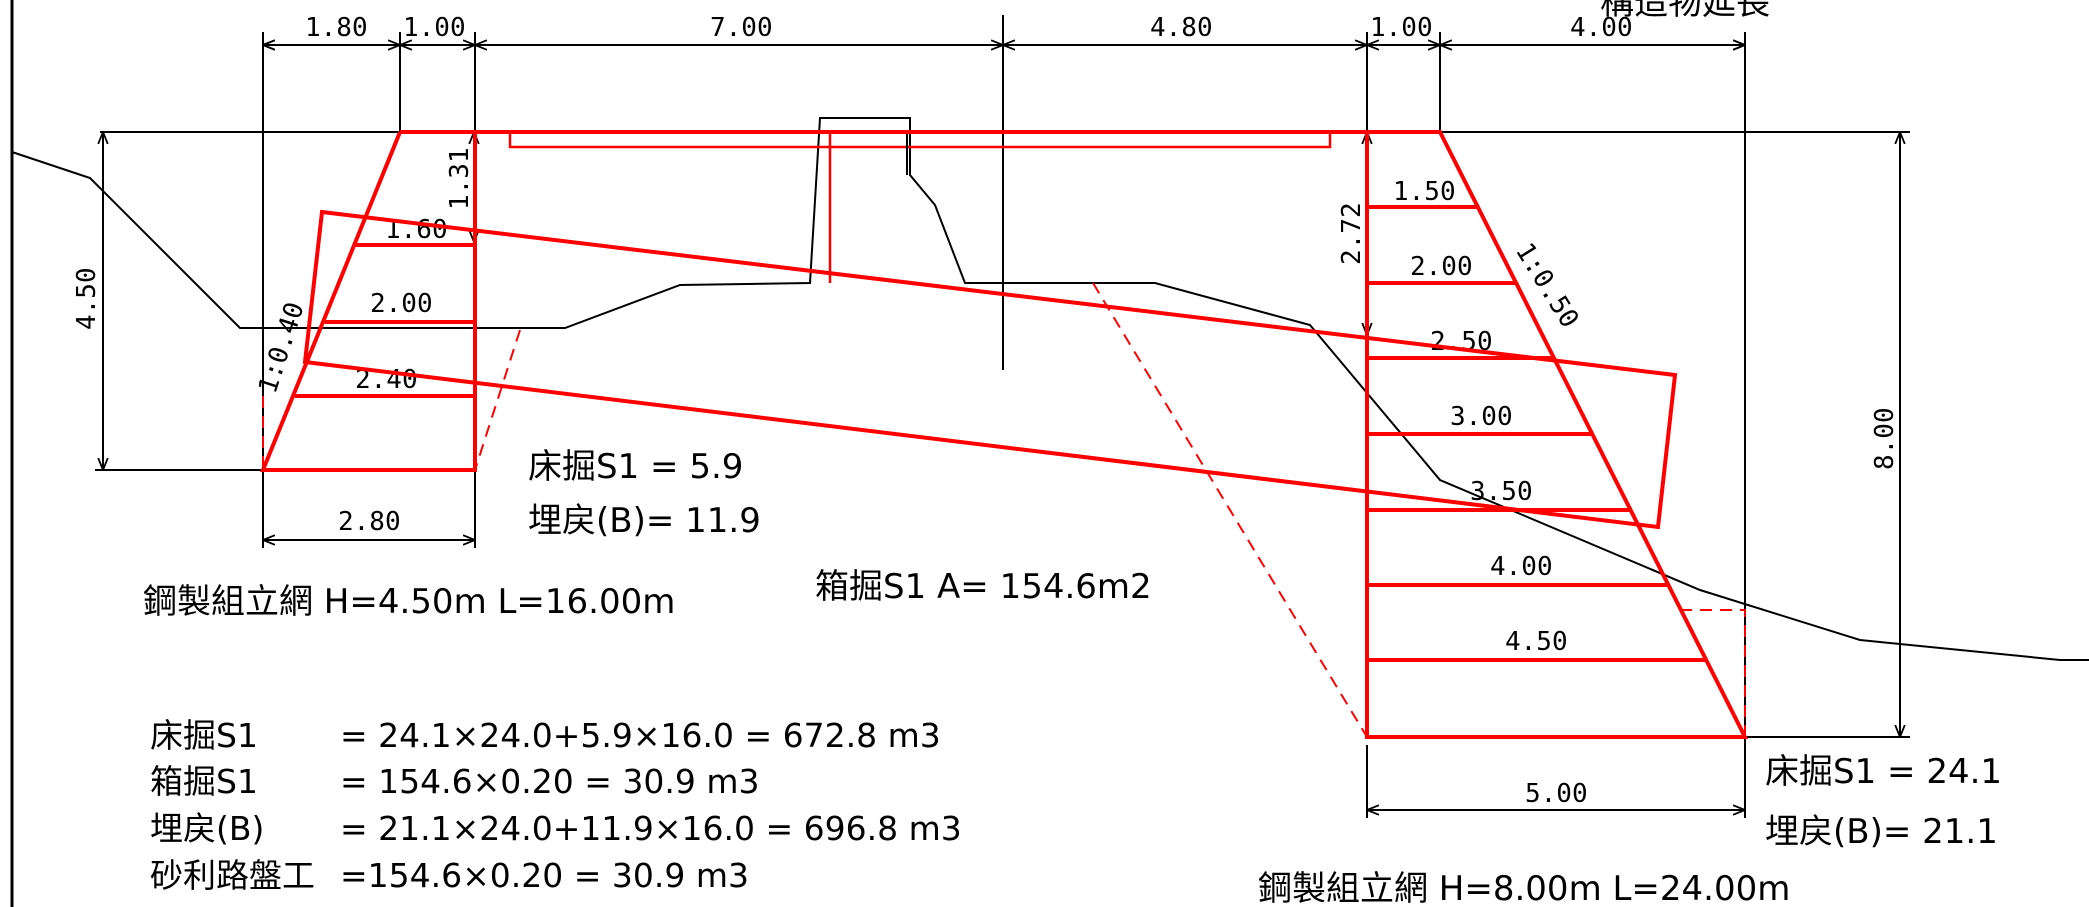 This screenshot has height=907, width=2089. Describe the element at coordinates (87, 298) in the screenshot. I see `dim-left-height: 4.50` at that location.